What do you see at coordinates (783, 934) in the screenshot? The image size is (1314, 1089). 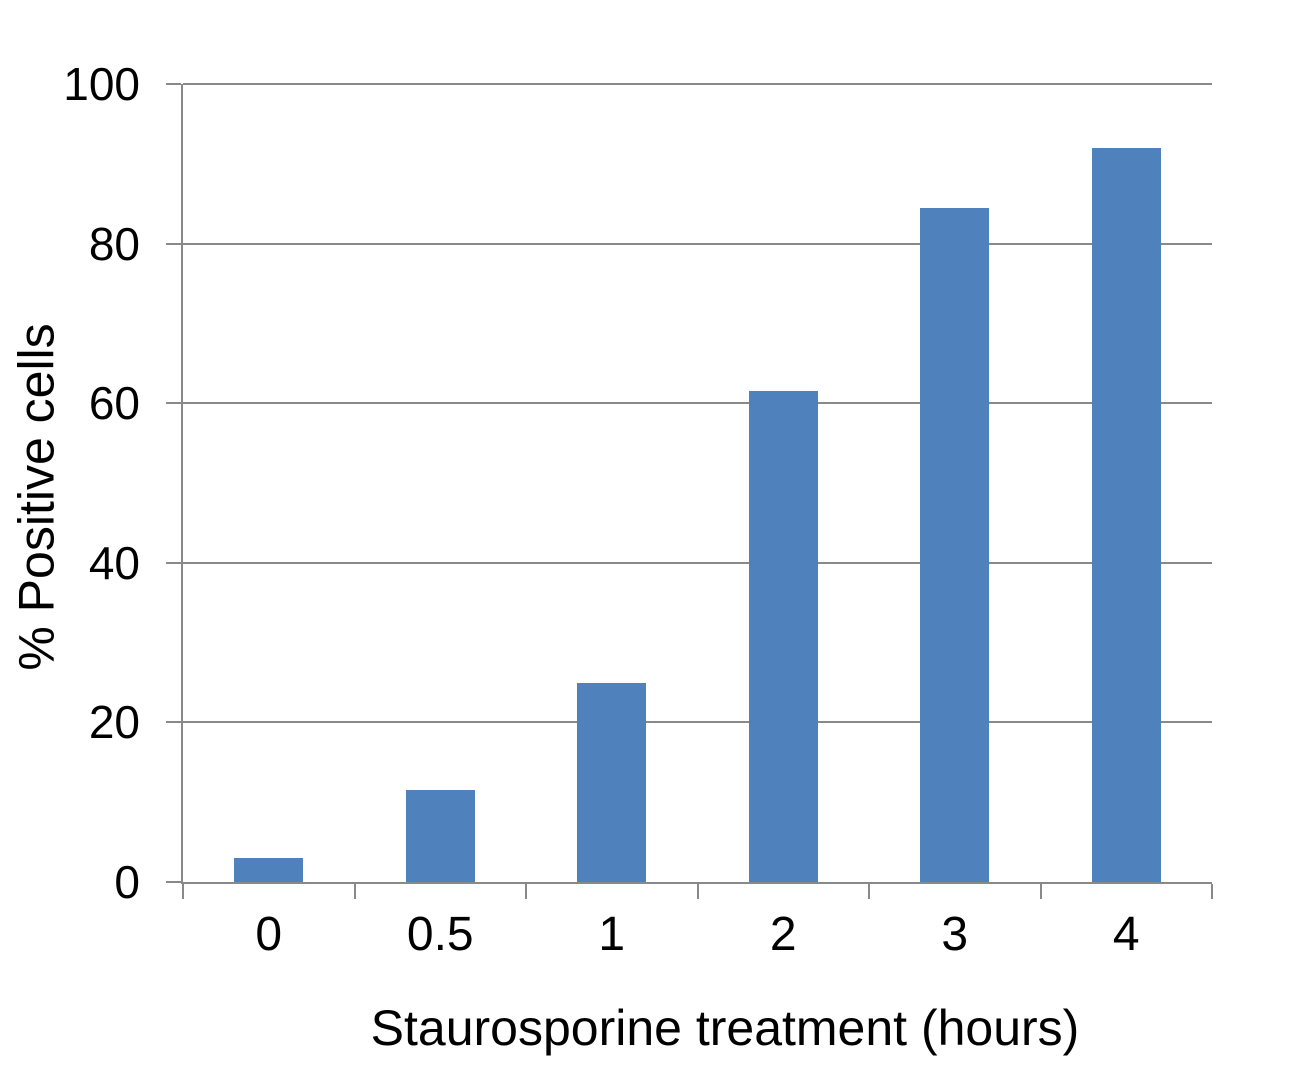 I see `x-axis-tick-label: 2` at bounding box center [783, 934].